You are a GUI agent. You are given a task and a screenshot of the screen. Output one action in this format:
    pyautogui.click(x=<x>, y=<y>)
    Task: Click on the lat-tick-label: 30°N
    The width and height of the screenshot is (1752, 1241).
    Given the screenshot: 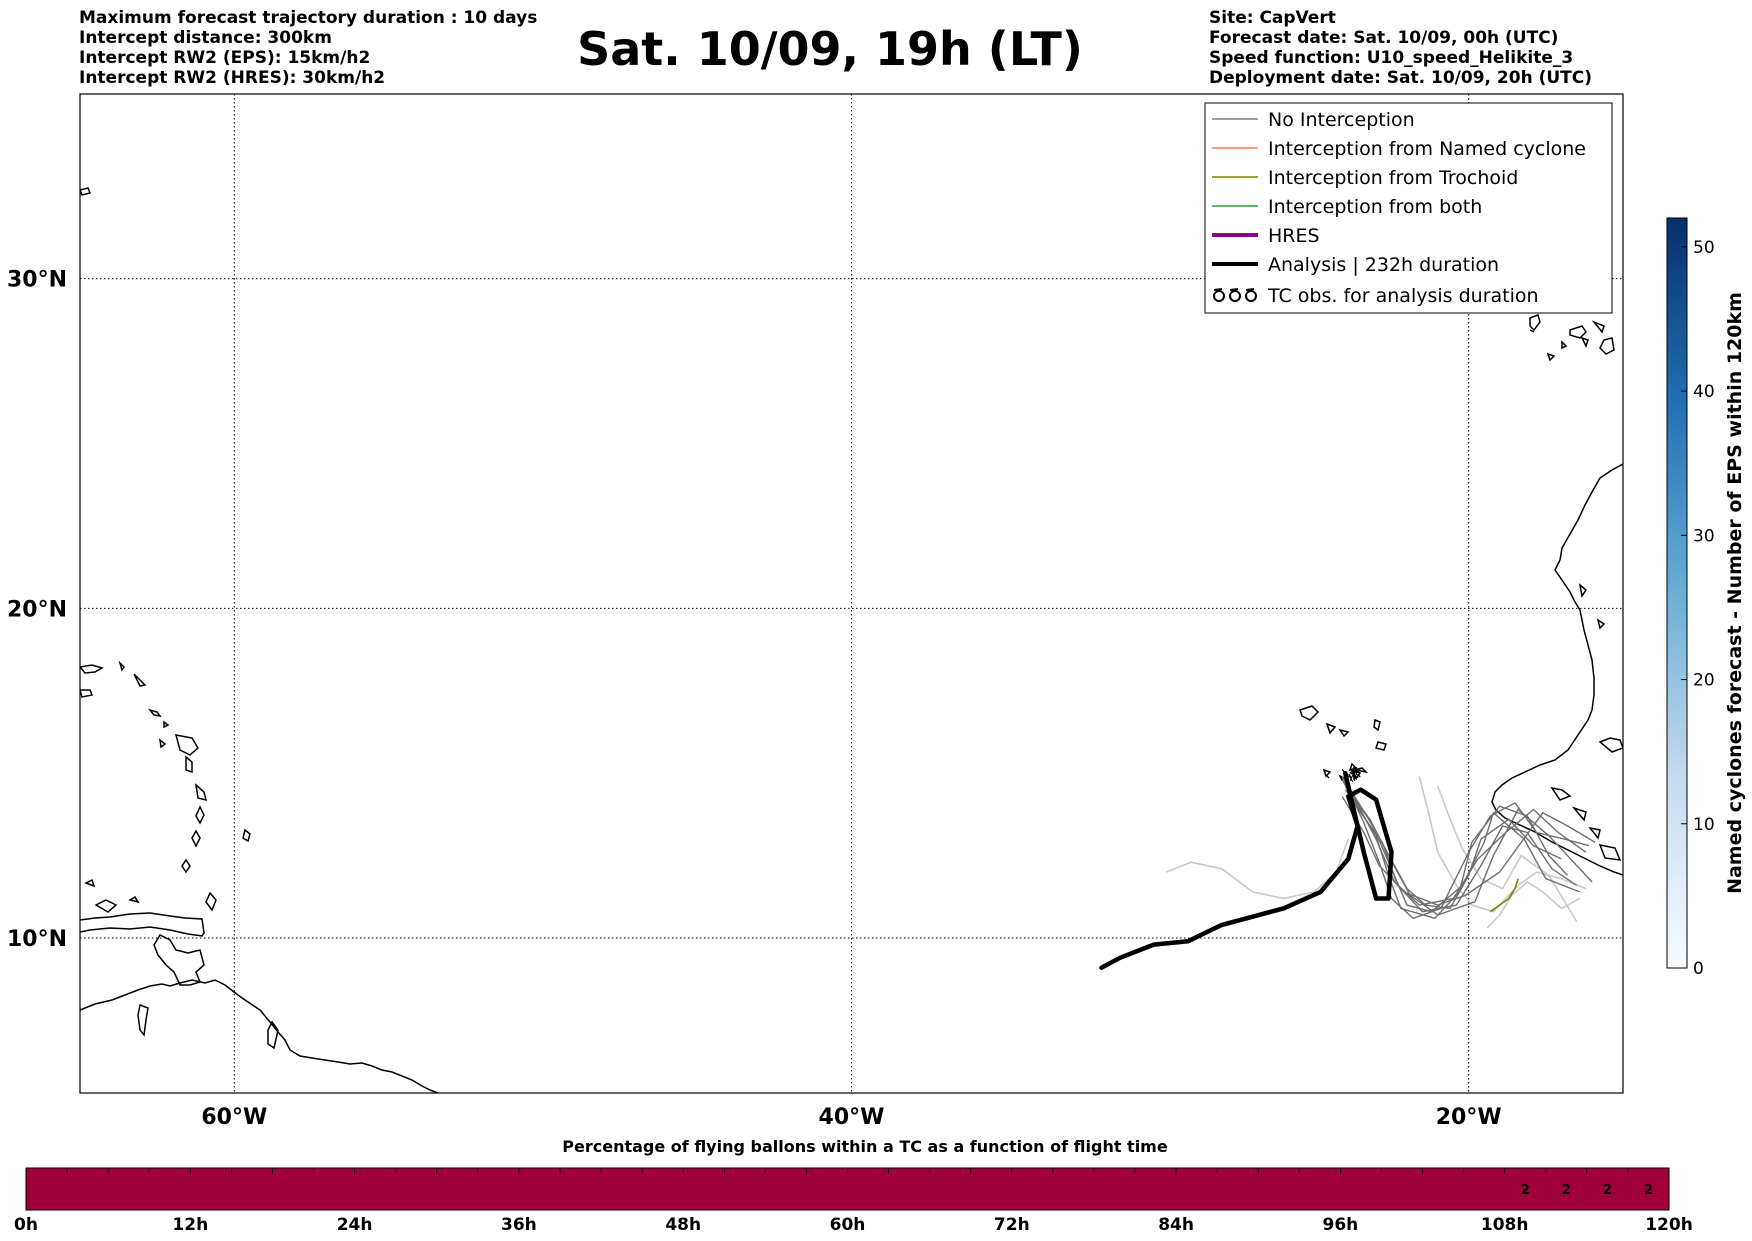 What is the action you would take?
    pyautogui.click(x=37, y=280)
    